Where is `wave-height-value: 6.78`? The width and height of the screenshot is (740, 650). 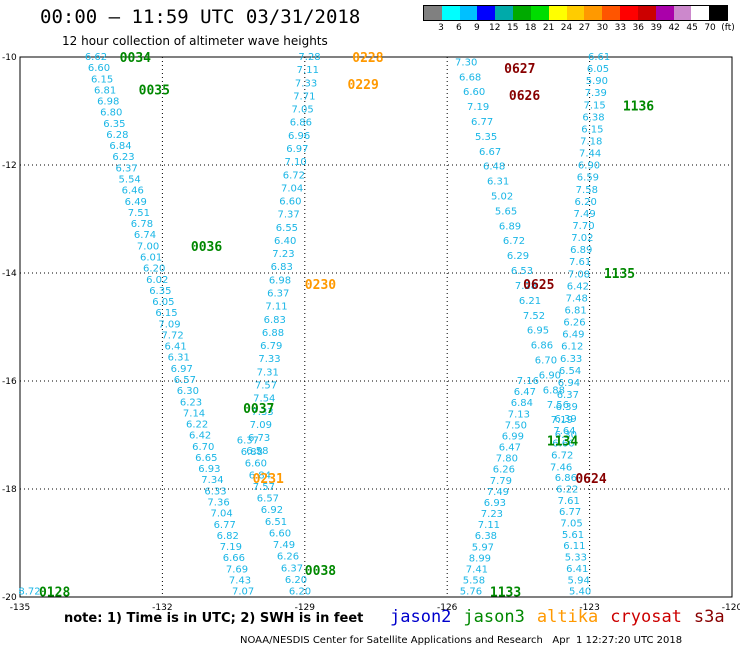
wave-height-value: 6.78 is located at coordinates (142, 224).